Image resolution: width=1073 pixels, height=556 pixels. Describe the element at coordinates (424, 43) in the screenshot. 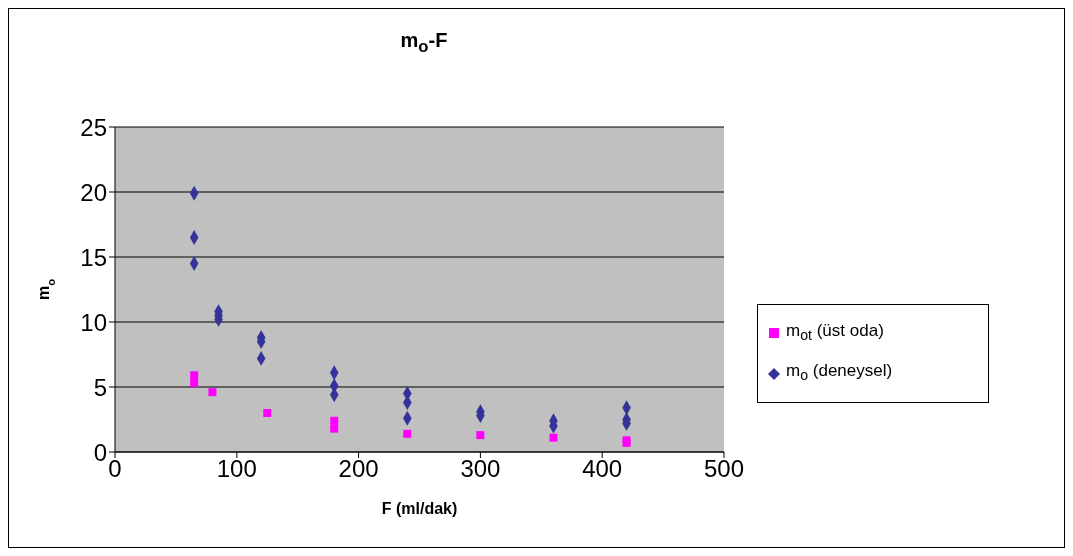

I see `chart-title: m$_{o}$-F` at that location.